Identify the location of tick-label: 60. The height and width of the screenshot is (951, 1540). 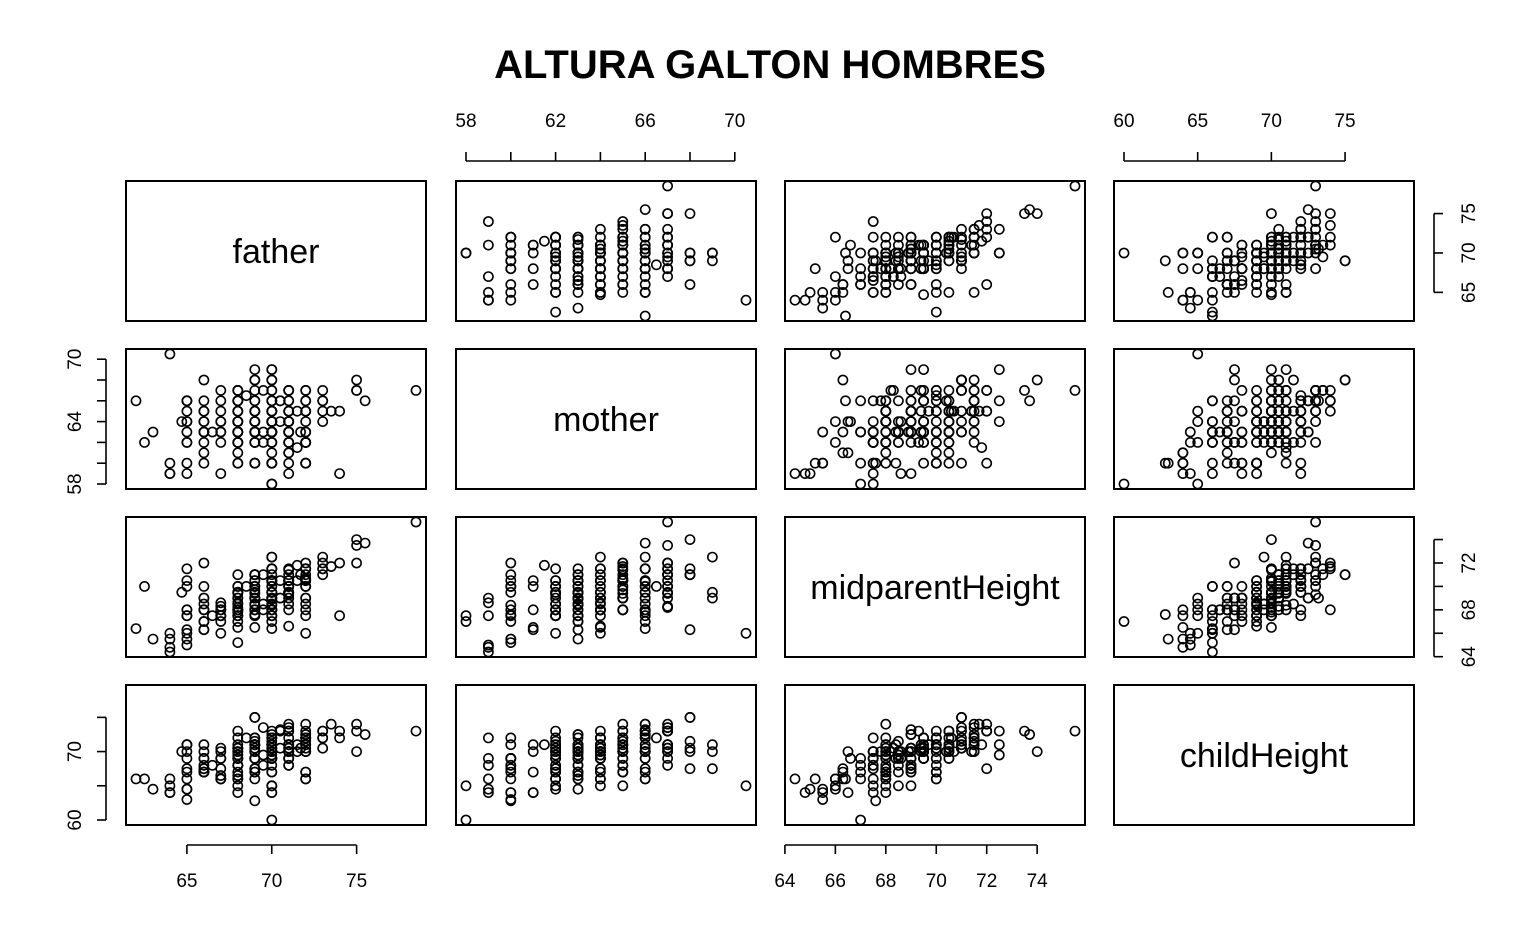
(75, 819).